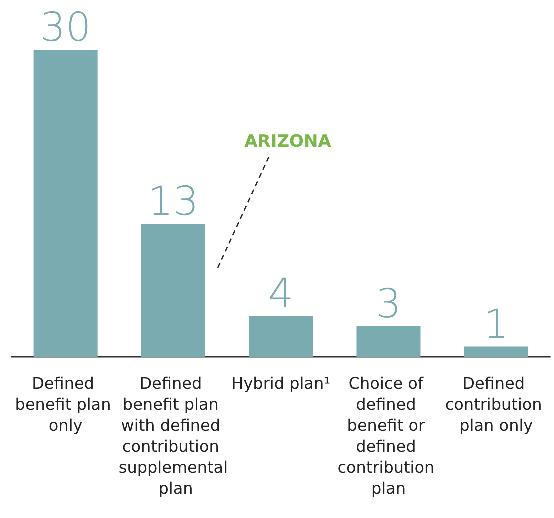  Describe the element at coordinates (389, 304) in the screenshot. I see `data-label: 3` at that location.